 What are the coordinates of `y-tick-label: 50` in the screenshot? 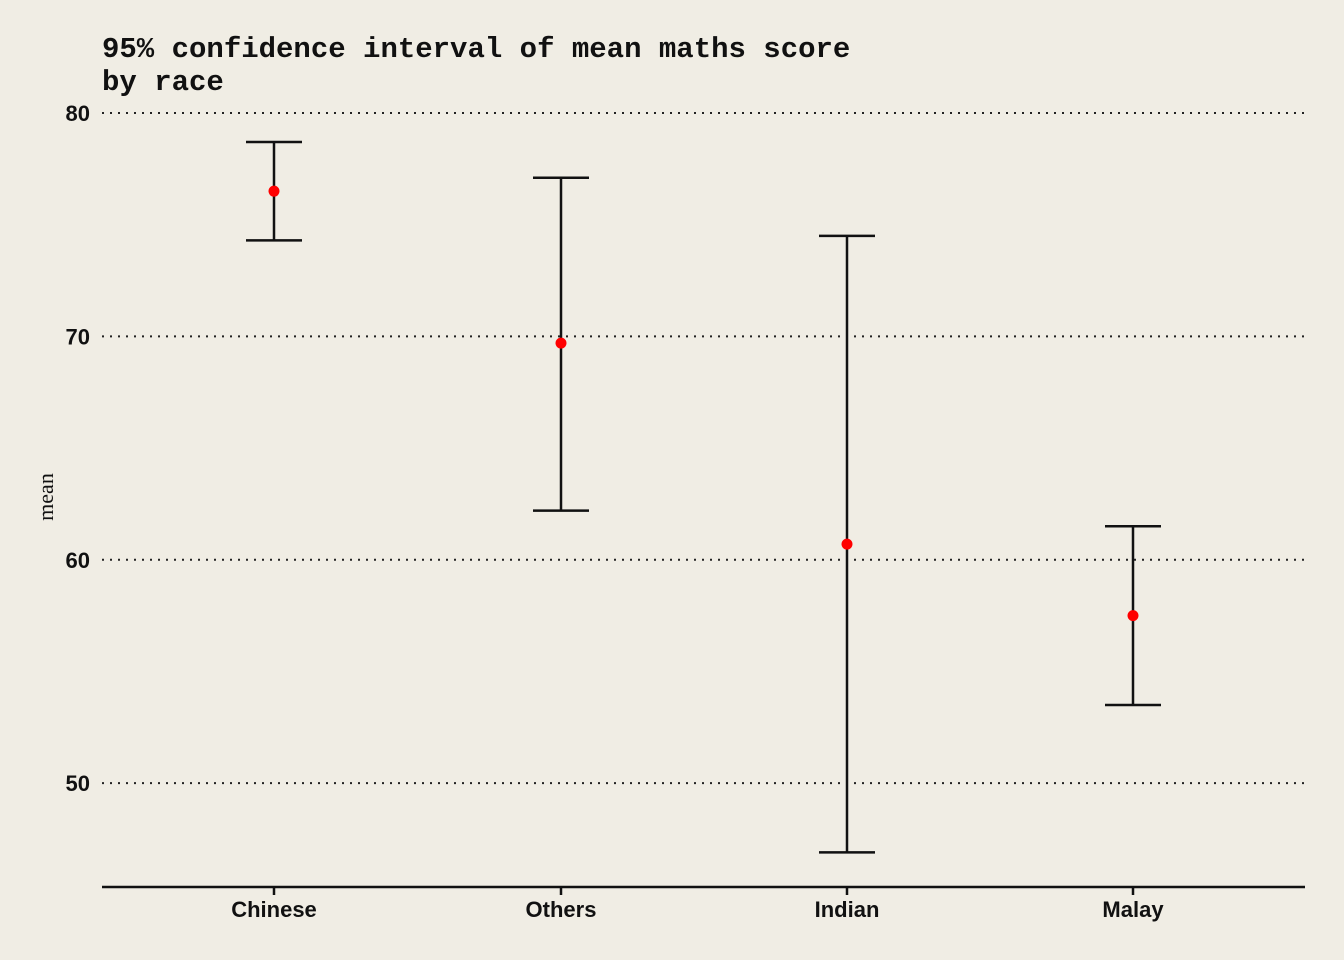 It's located at (78, 783).